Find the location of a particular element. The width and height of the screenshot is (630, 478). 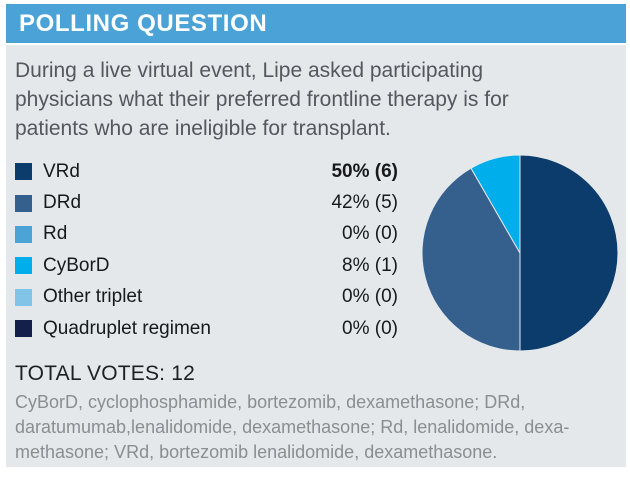

legend-label: Rd is located at coordinates (55, 234).